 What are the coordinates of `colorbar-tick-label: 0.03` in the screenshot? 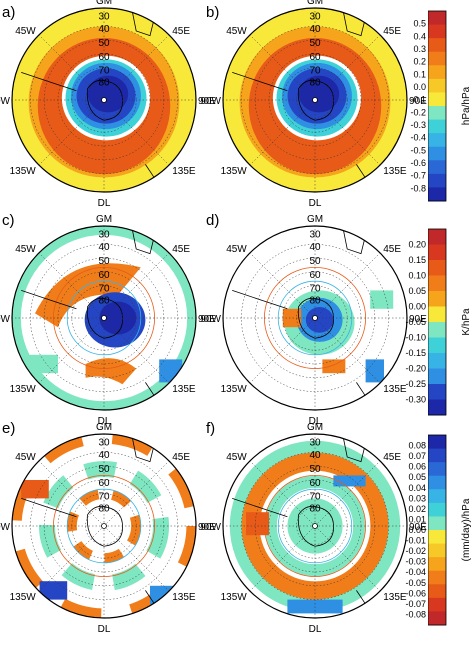 It's located at (417, 498).